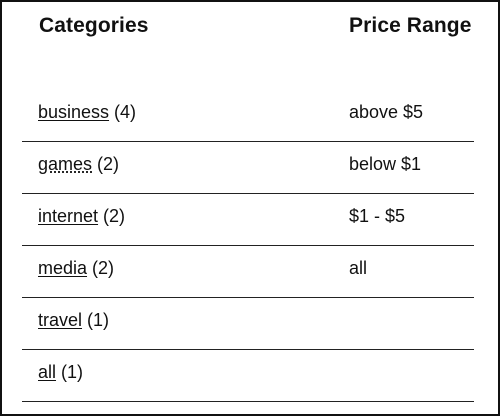  I want to click on category-link-media: media, so click(63, 268).